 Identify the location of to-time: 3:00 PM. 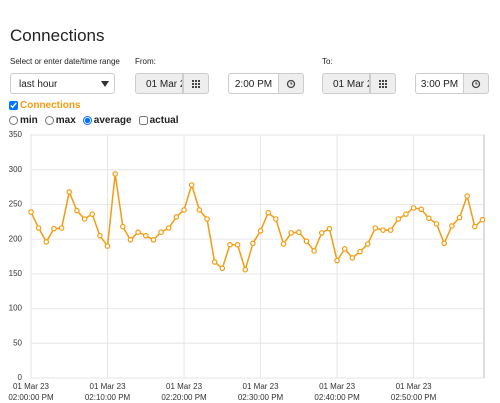
(439, 83).